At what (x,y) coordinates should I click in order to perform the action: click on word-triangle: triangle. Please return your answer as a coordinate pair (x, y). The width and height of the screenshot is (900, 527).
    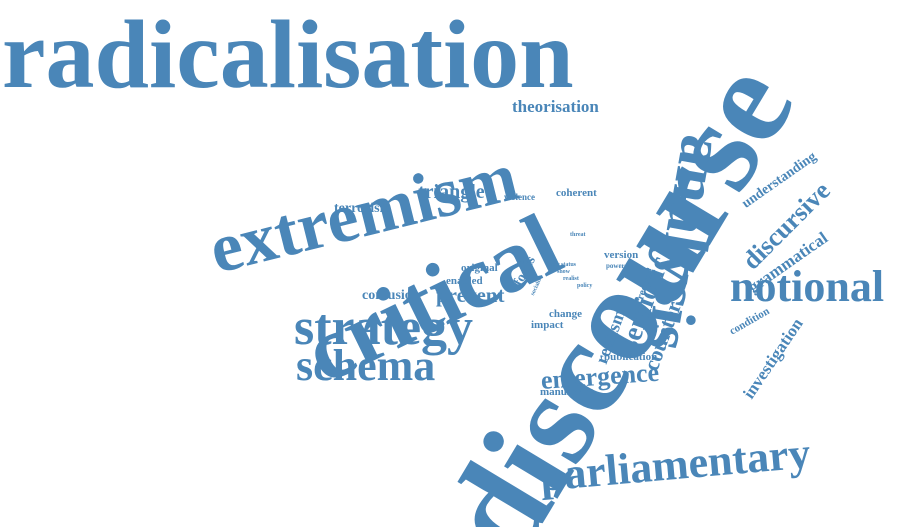
    Looking at the image, I should click on (451, 192).